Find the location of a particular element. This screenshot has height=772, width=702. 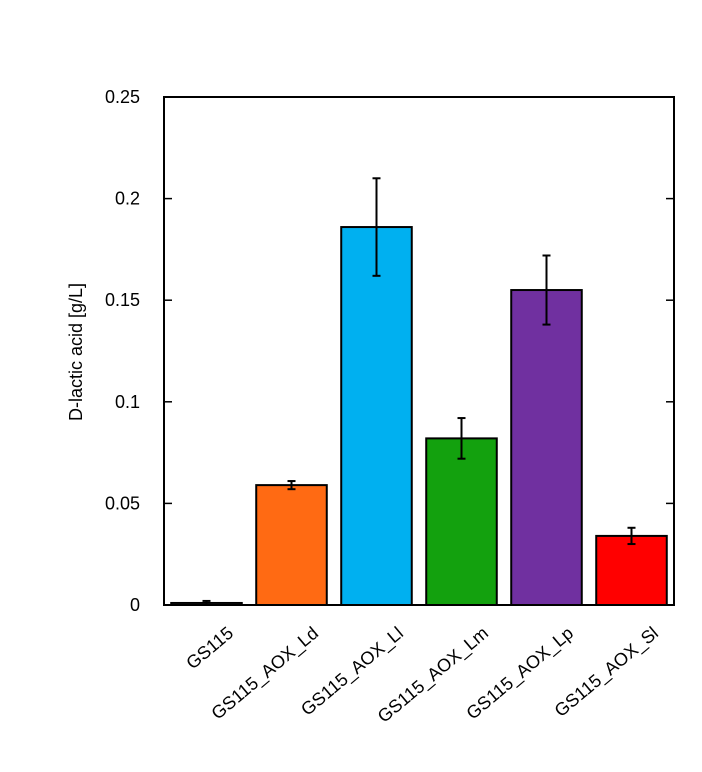

x-tick-label: GS115 is located at coordinates (209, 648).